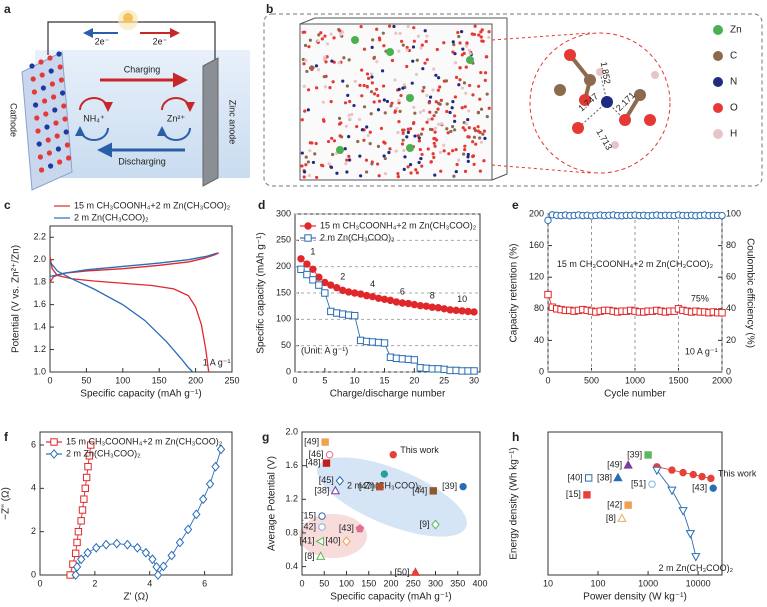  I want to click on zoom-circle, so click(600, 103).